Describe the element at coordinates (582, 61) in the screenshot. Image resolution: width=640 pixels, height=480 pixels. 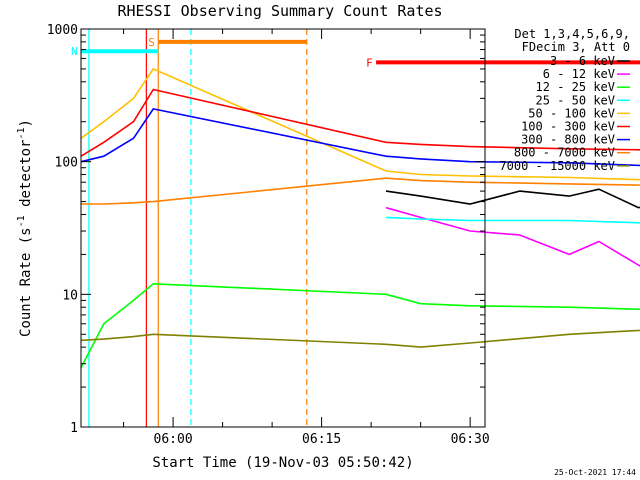
I see `legend-entry-label: 3 - 6 keV` at that location.